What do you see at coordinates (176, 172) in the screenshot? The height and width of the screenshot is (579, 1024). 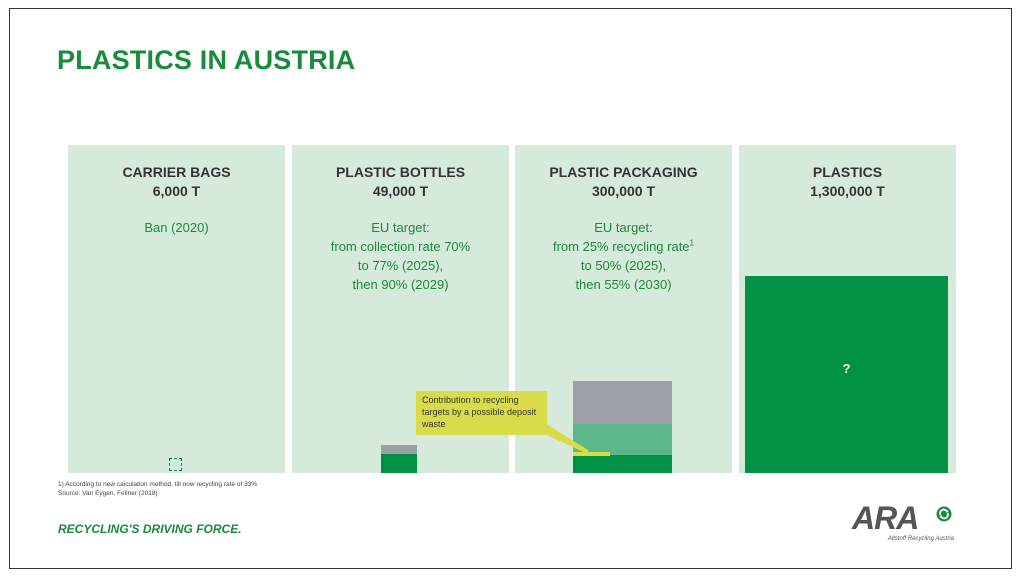 I see `panel-title: CARRIER BAGS` at bounding box center [176, 172].